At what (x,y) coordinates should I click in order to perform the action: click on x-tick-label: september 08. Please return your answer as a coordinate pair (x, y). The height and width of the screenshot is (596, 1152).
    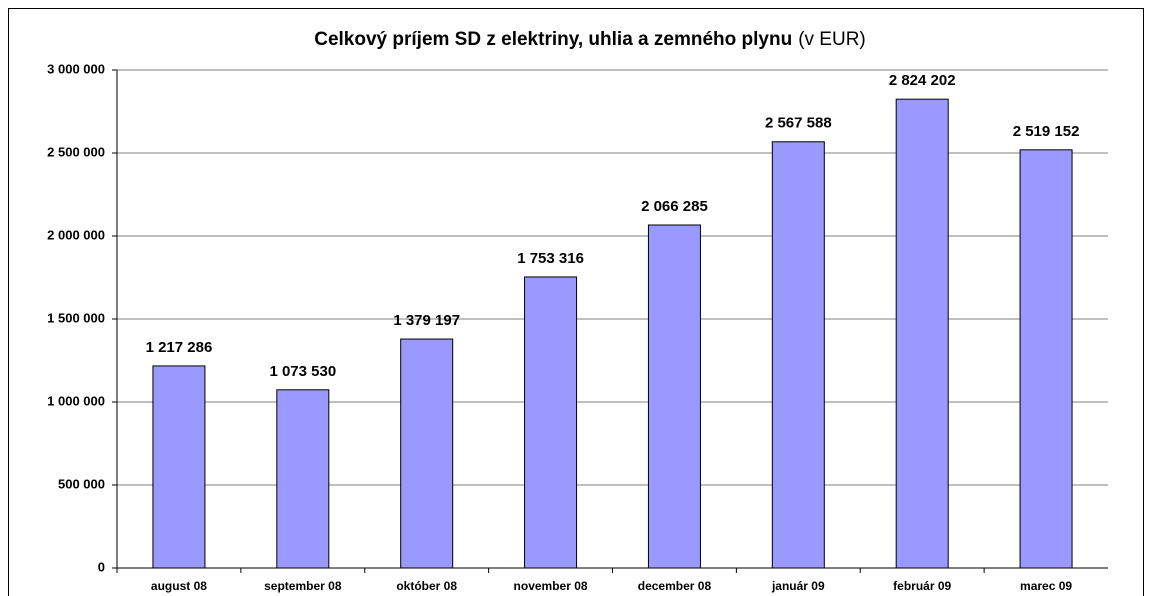
    Looking at the image, I should click on (303, 586).